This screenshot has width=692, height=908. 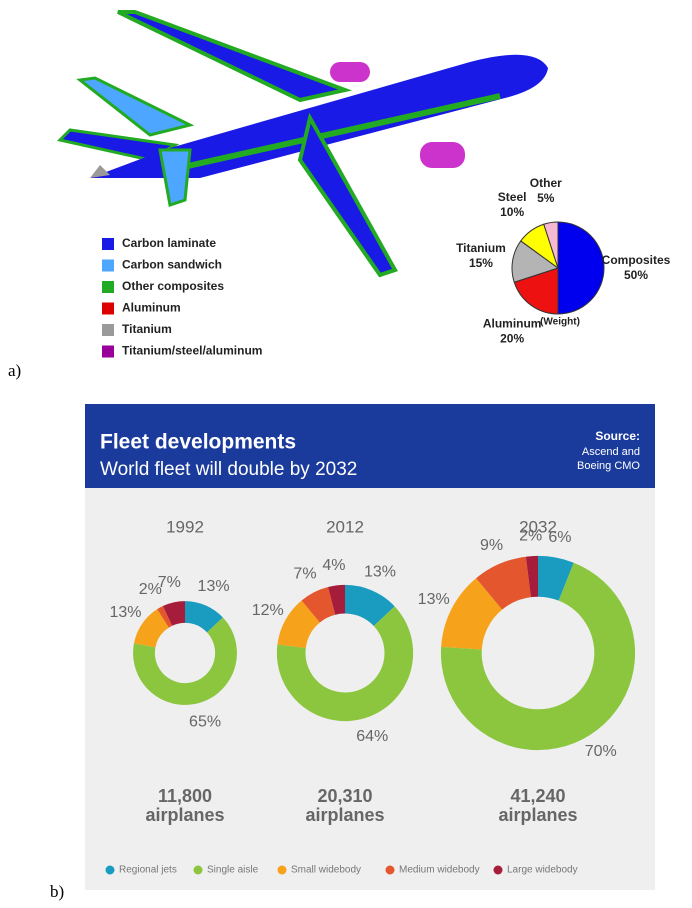 I want to click on infographic-title: Fleet developments, so click(x=198, y=442).